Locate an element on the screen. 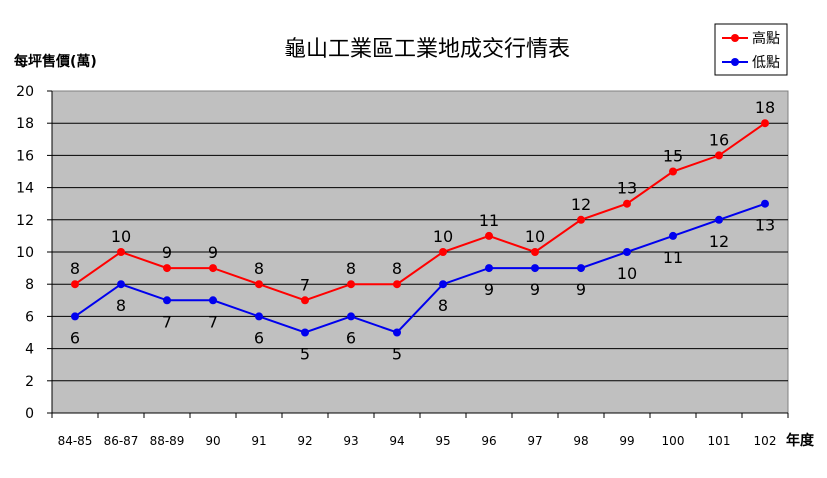  y-tick-label: 14 is located at coordinates (25, 189).